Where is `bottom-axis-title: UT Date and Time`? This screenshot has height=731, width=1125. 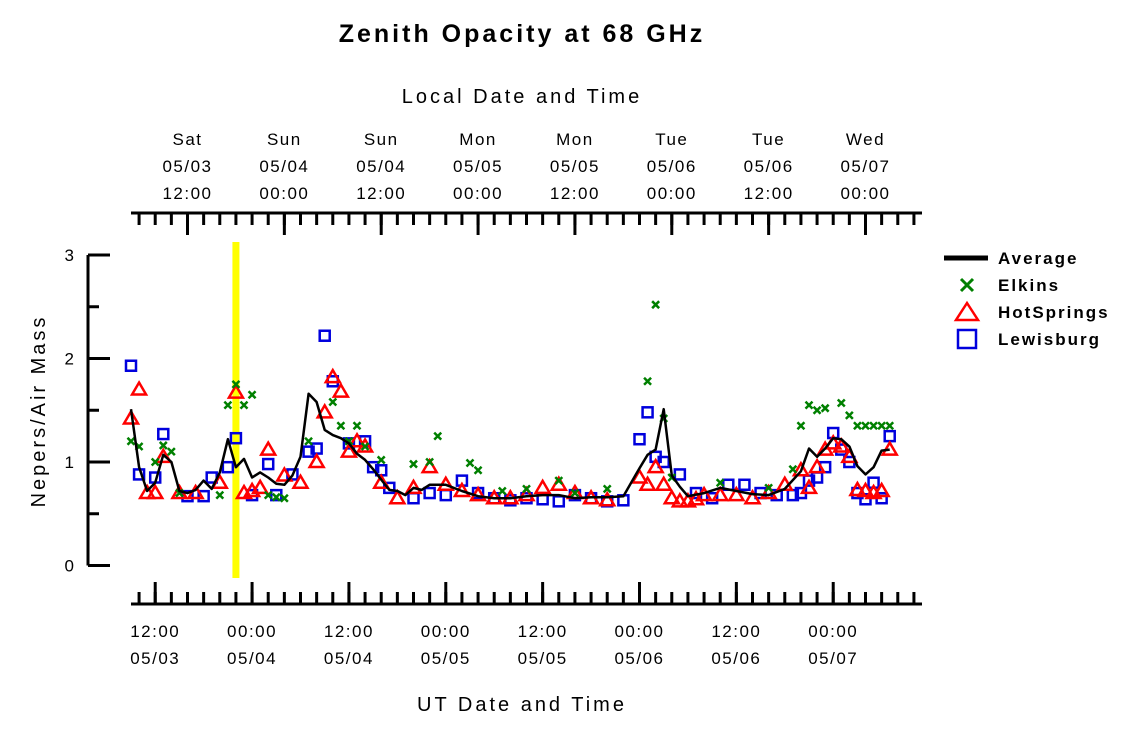 bottom-axis-title: UT Date and Time is located at coordinates (522, 705).